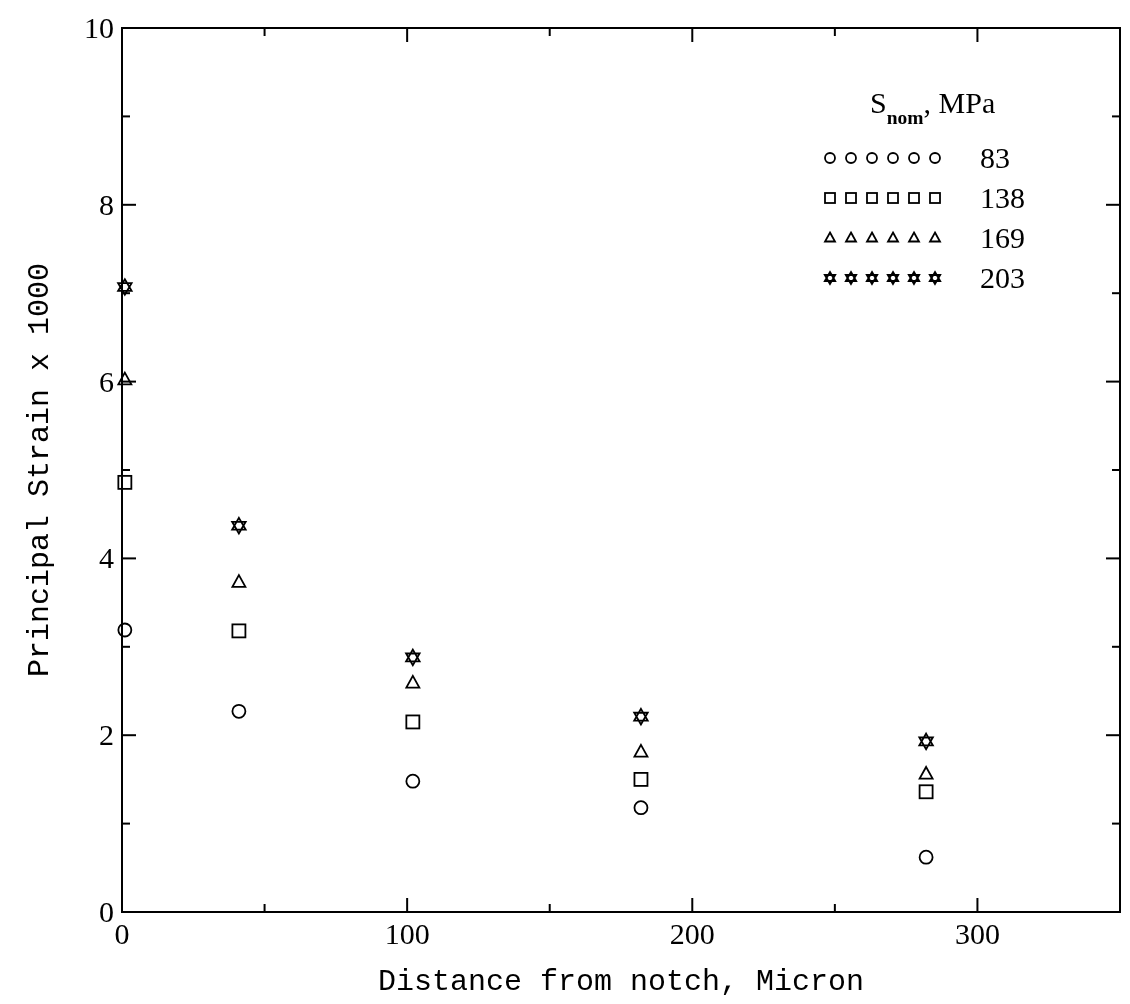 The height and width of the screenshot is (1004, 1130). What do you see at coordinates (692, 933) in the screenshot?
I see `x-tick-label: 200` at bounding box center [692, 933].